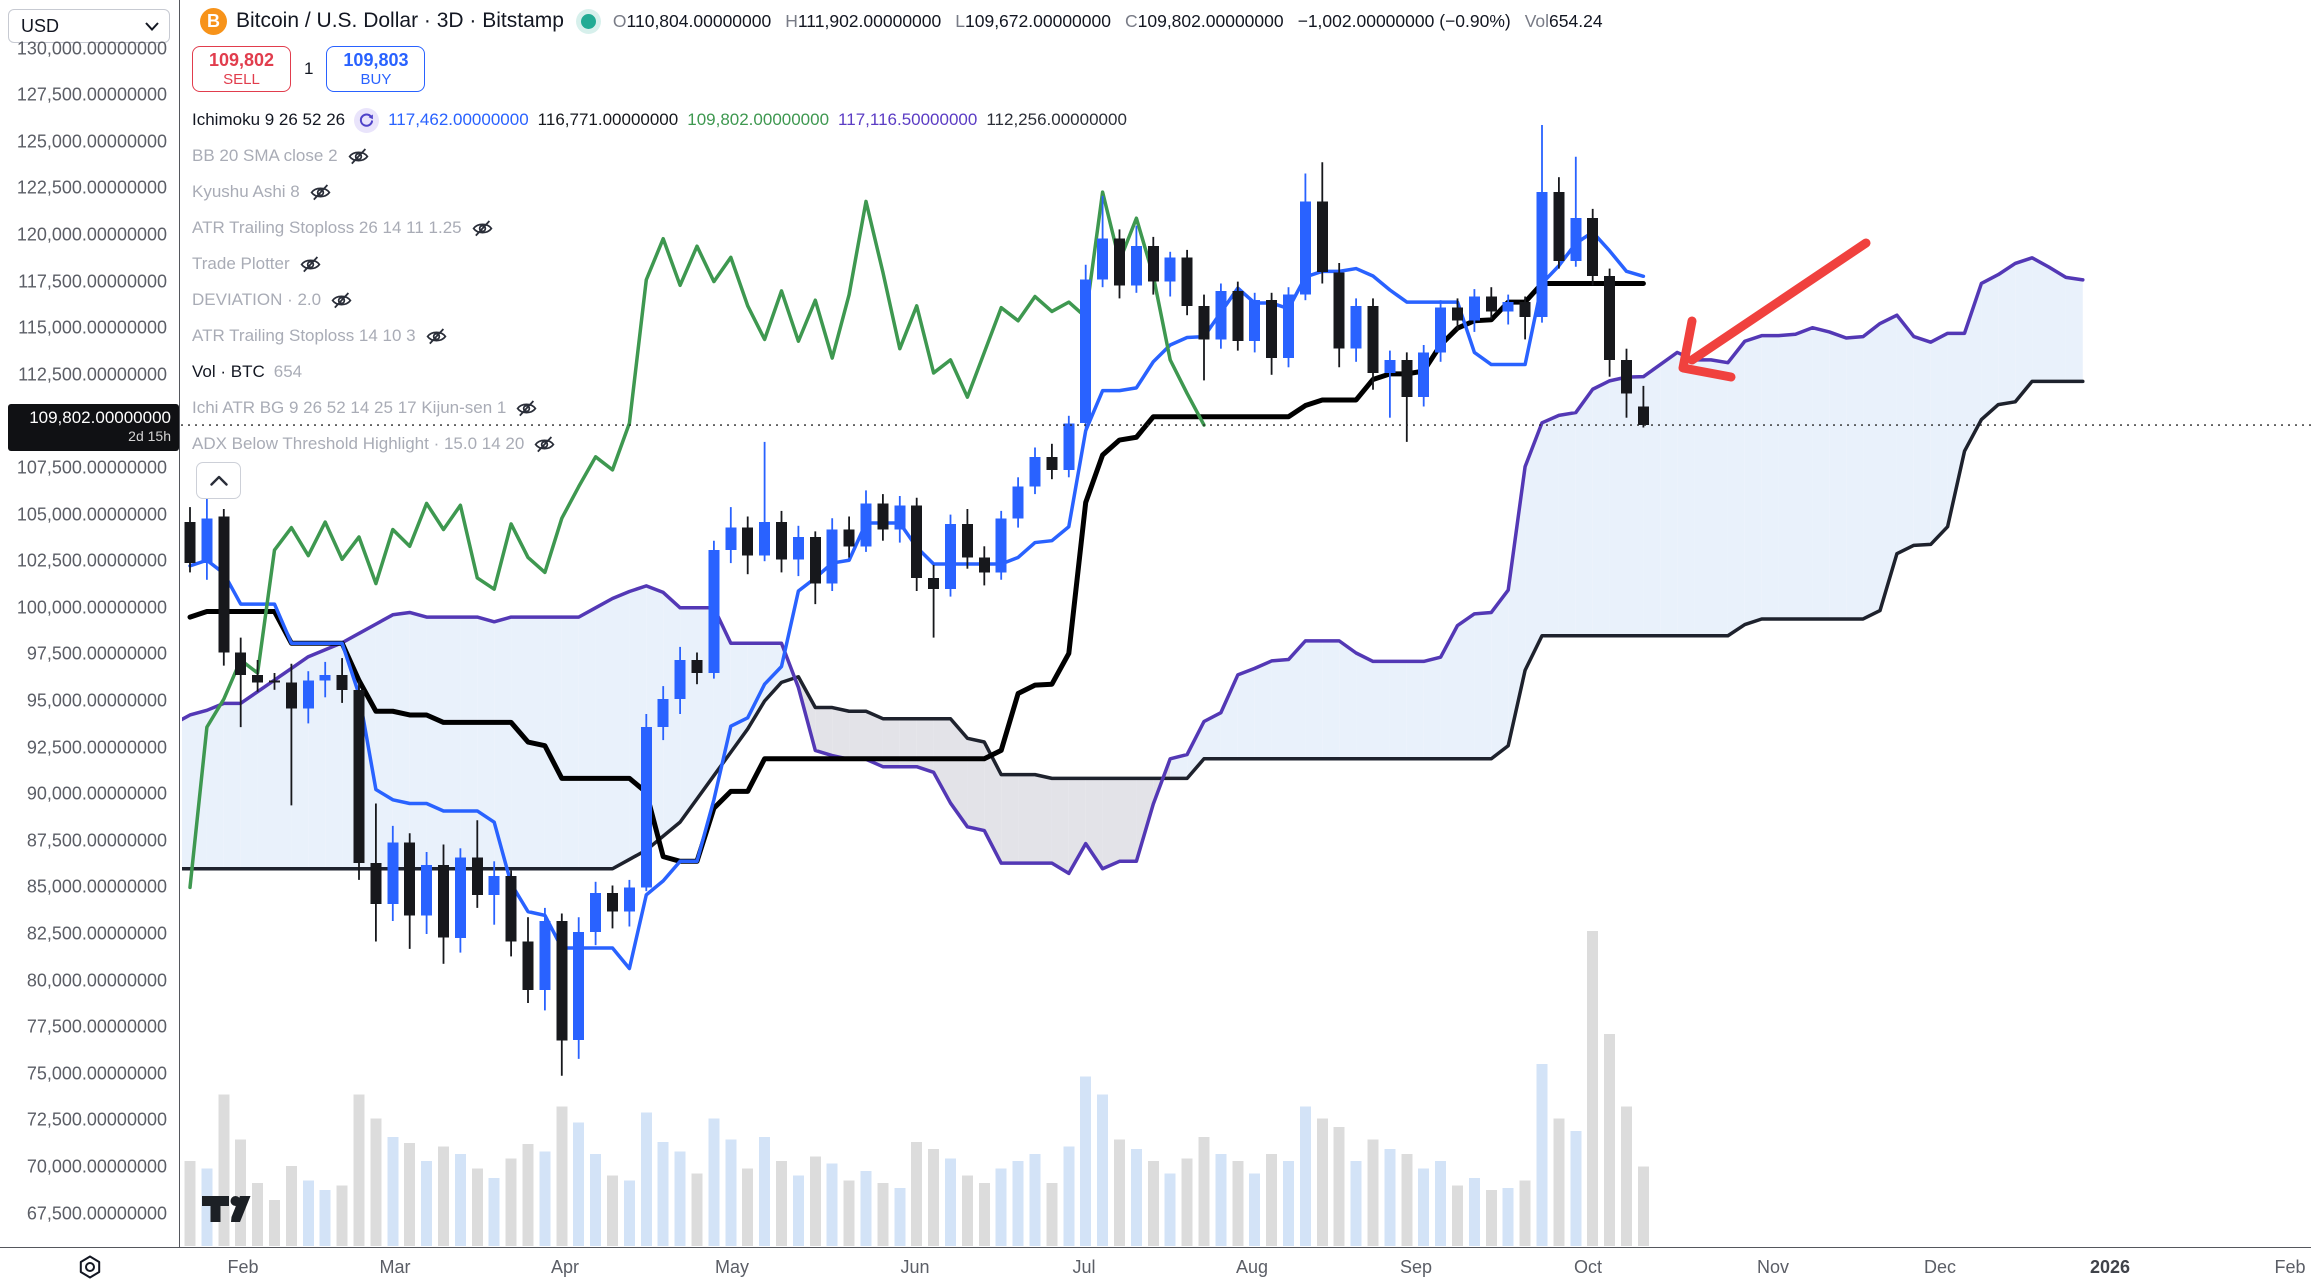  What do you see at coordinates (588, 21) in the screenshot?
I see `market-open-status-icon` at bounding box center [588, 21].